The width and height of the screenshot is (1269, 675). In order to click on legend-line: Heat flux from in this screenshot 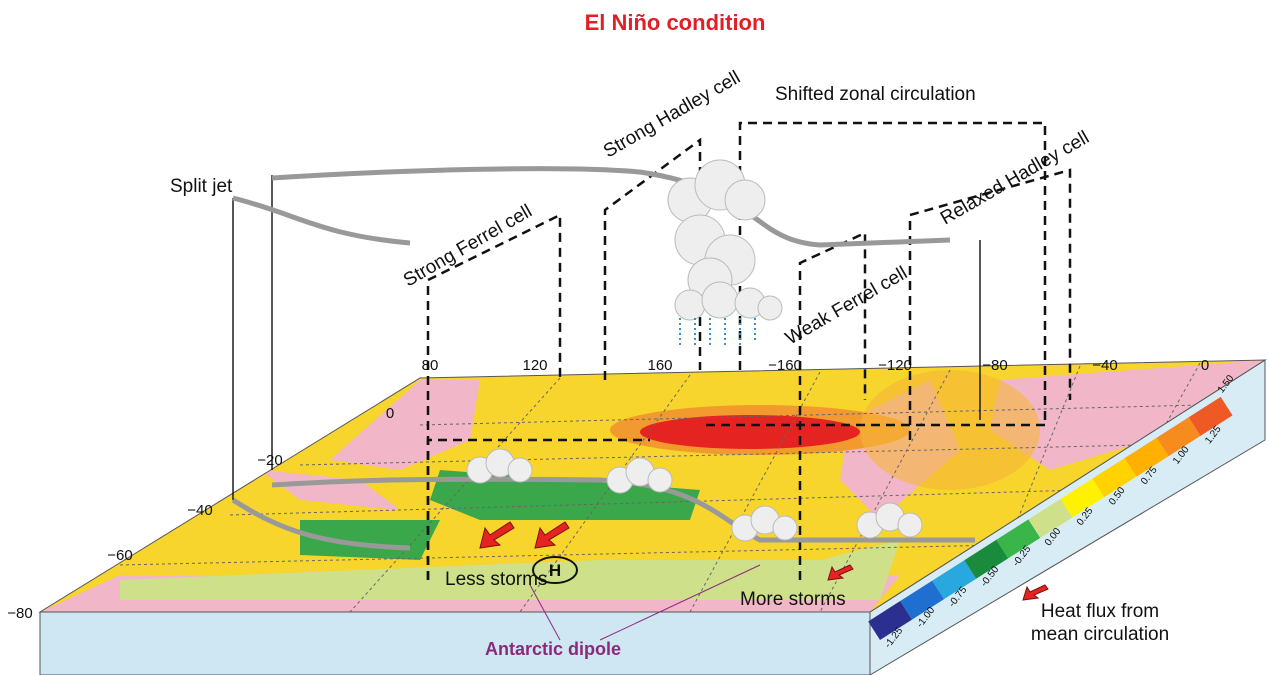, I will do `click(1100, 611)`.